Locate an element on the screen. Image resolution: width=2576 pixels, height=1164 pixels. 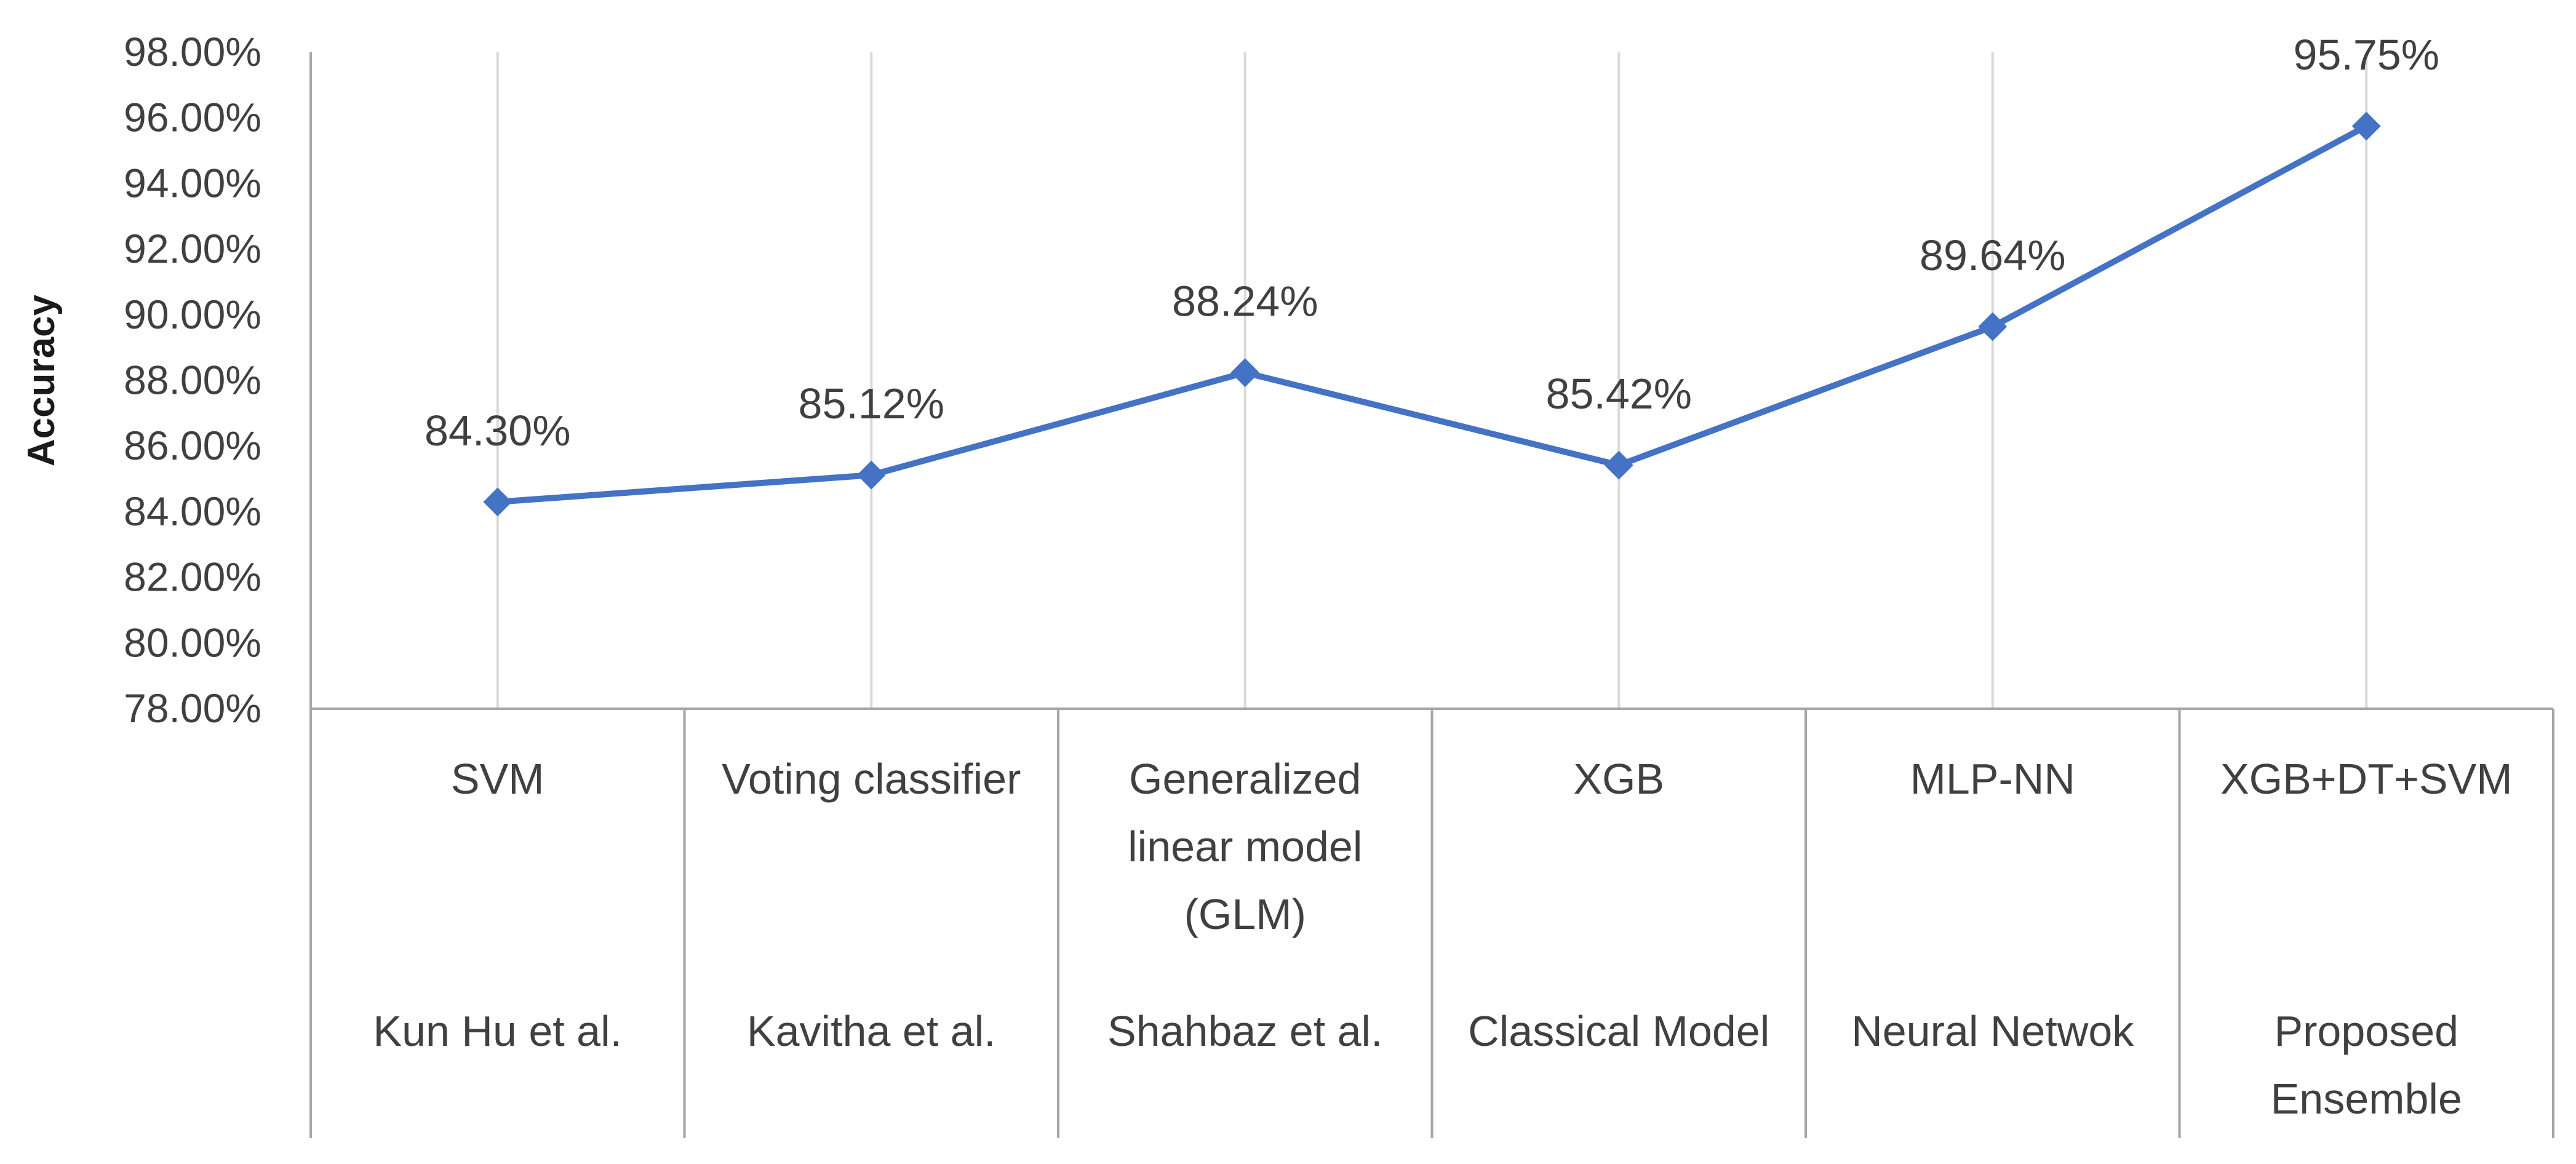
y-tick-label: 98.00% is located at coordinates (192, 51).